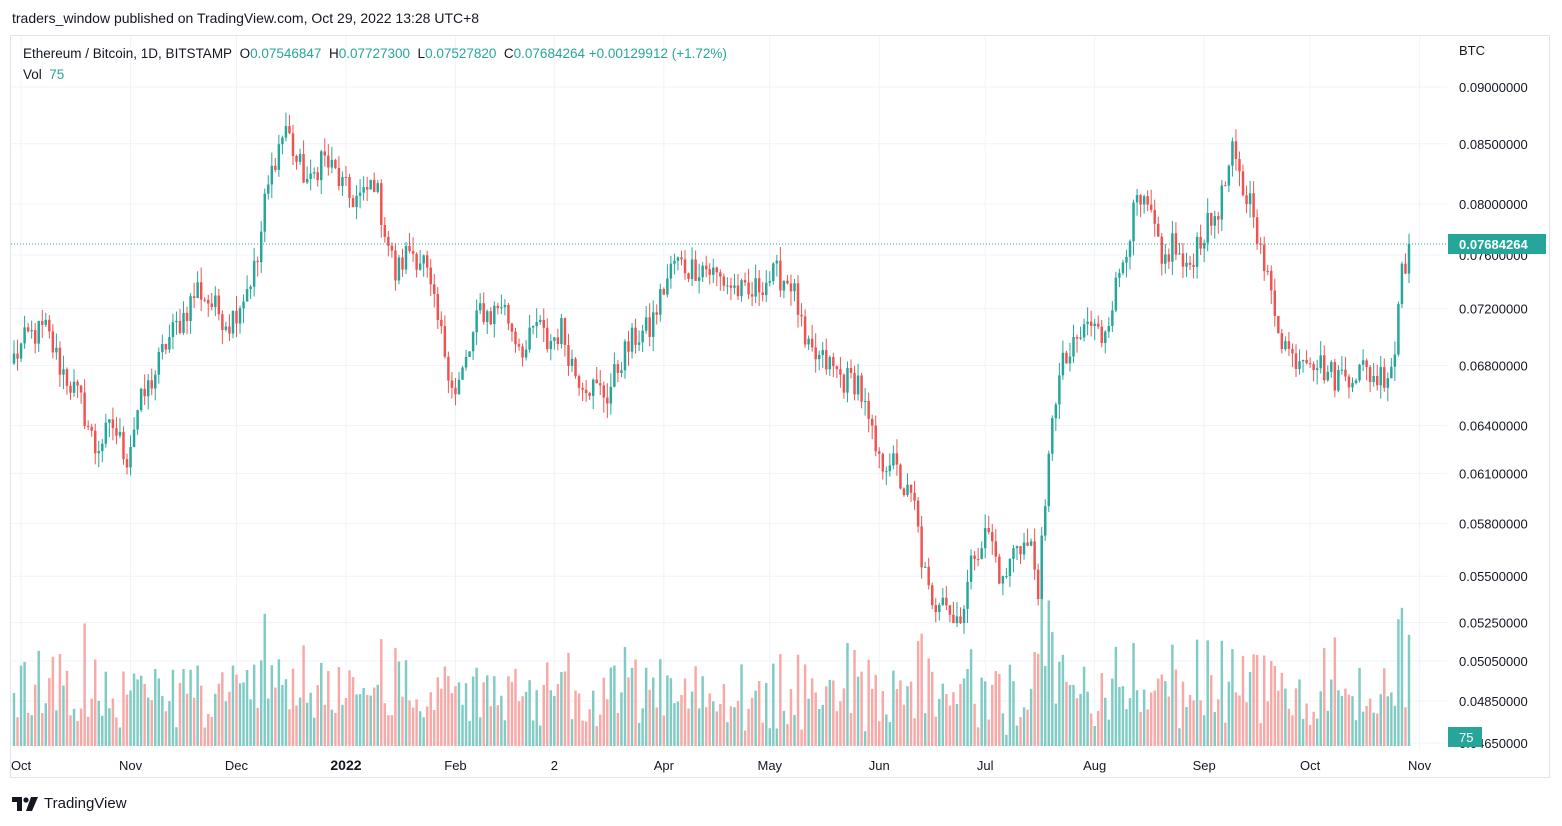 This screenshot has width=1562, height=826. Describe the element at coordinates (664, 765) in the screenshot. I see `x-tick-label: Apr` at that location.